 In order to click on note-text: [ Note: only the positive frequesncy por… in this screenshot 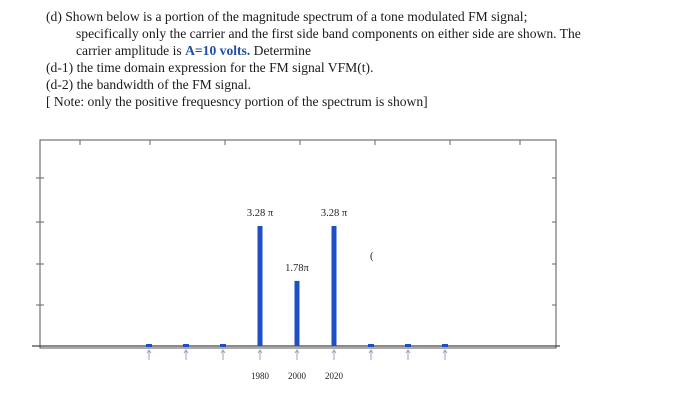, I will do `click(237, 101)`.